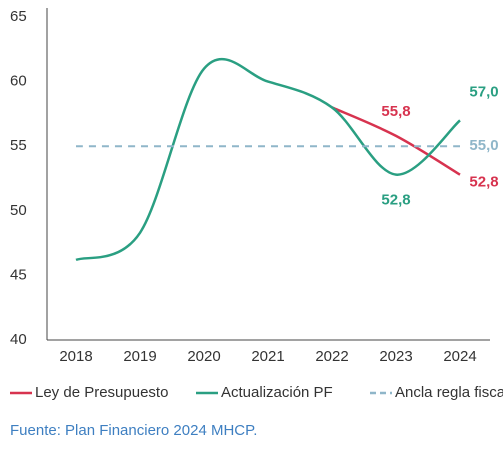  Describe the element at coordinates (331, 356) in the screenshot. I see `x-tick-label: 2022` at that location.